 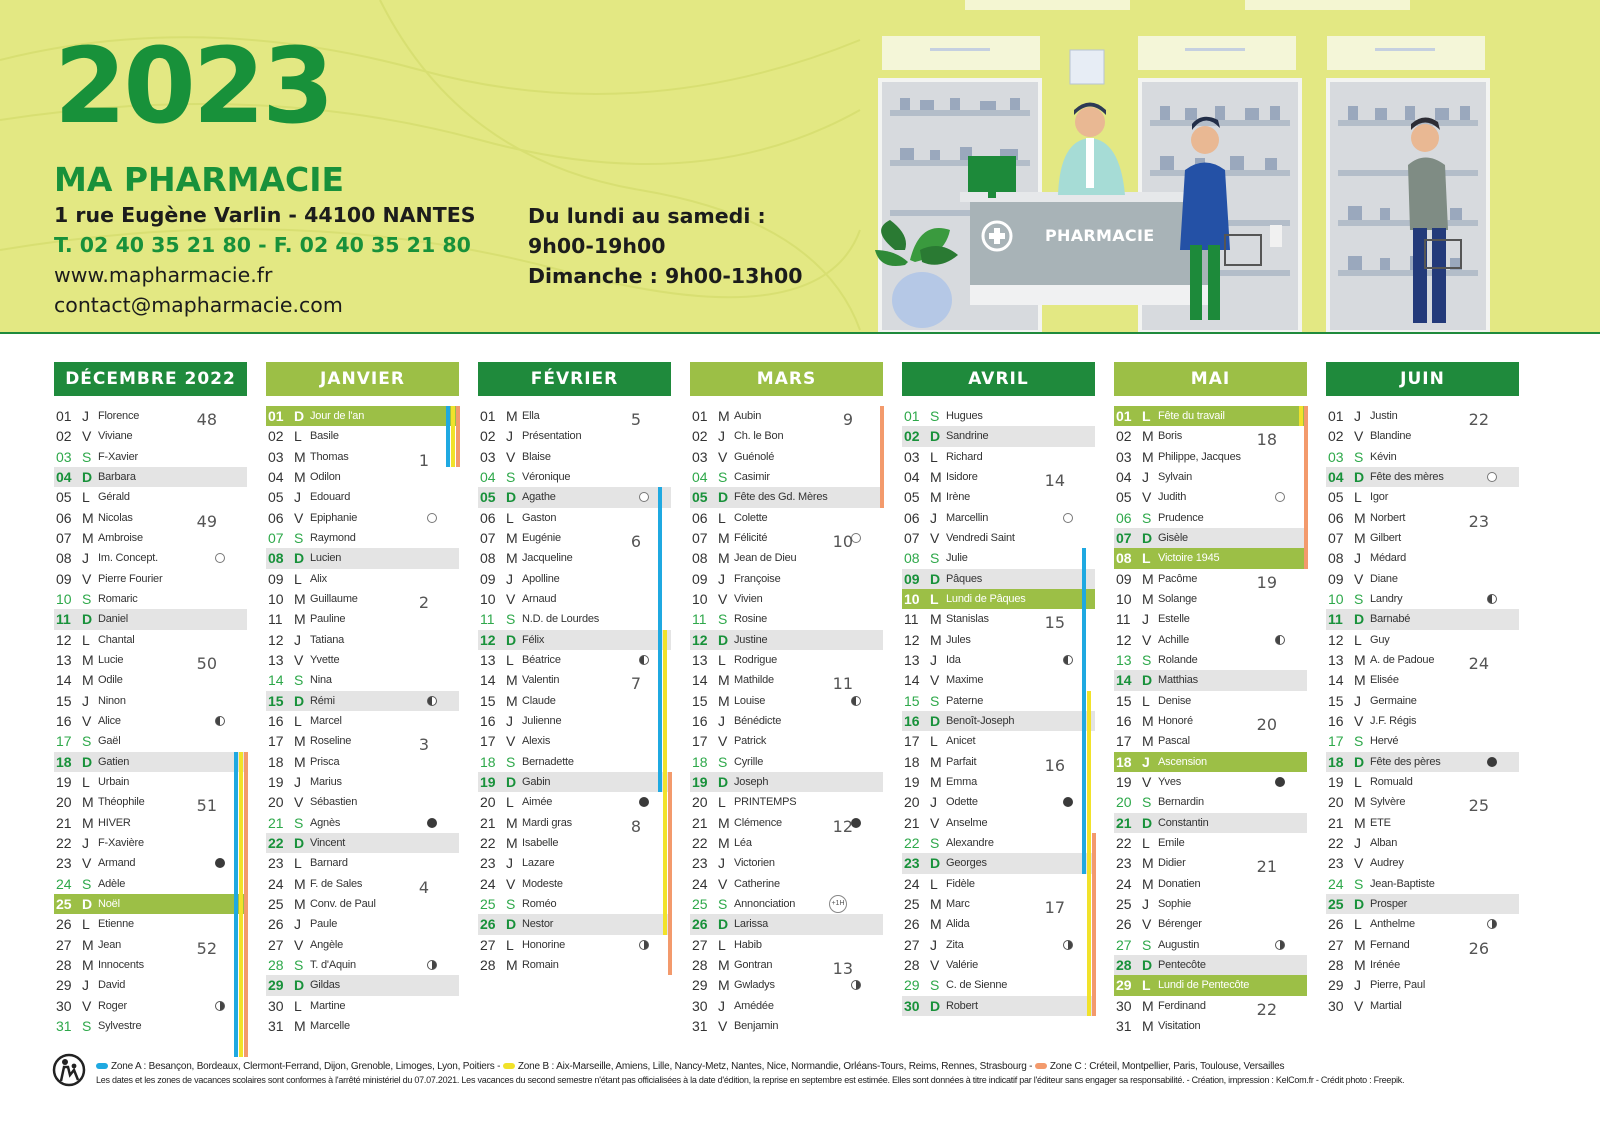 I want to click on day-row: 10 M Guillaume, so click(x=362, y=599).